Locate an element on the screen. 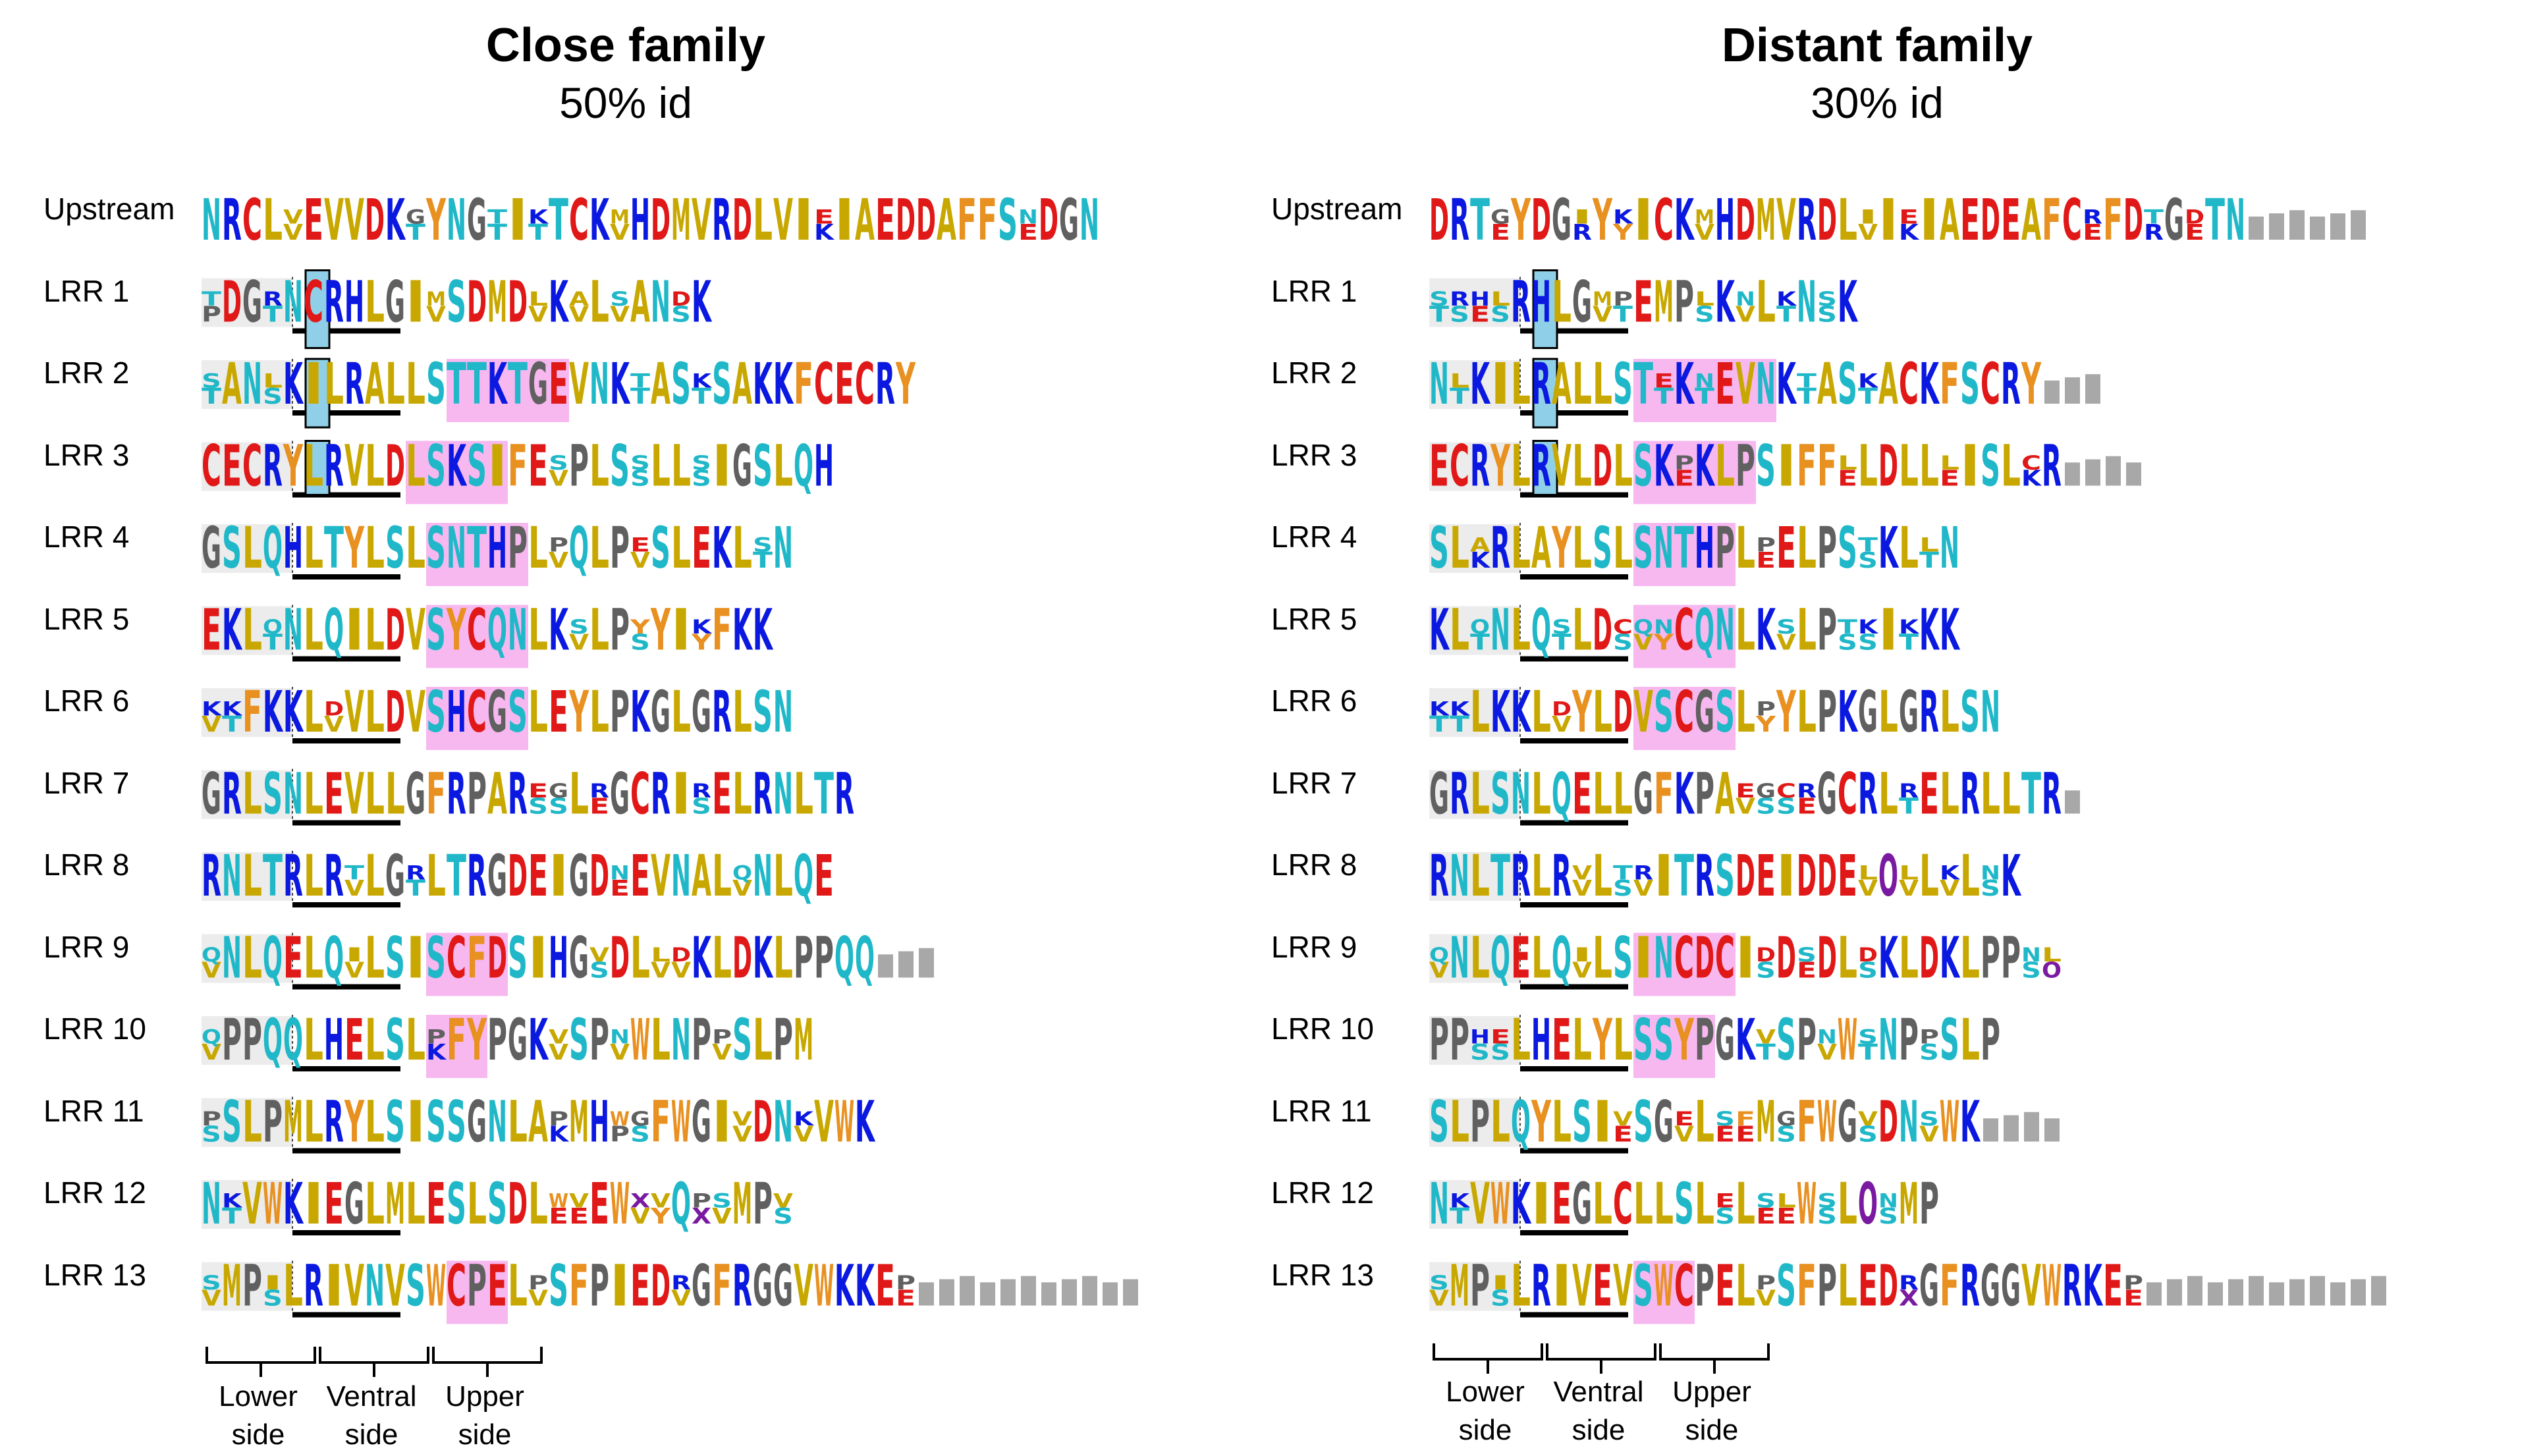 This screenshot has width=2543, height=1456. logo-row: N TL K I L R A L L S T TE K TN E V N K TT A S TK A C K F S C R Y is located at coordinates (1764, 390).